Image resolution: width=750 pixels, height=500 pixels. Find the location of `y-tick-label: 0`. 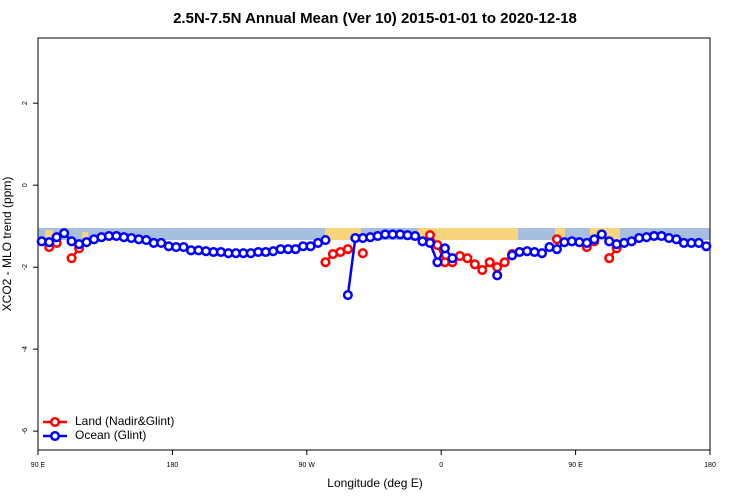

y-tick-label: 0 is located at coordinates (25, 185).